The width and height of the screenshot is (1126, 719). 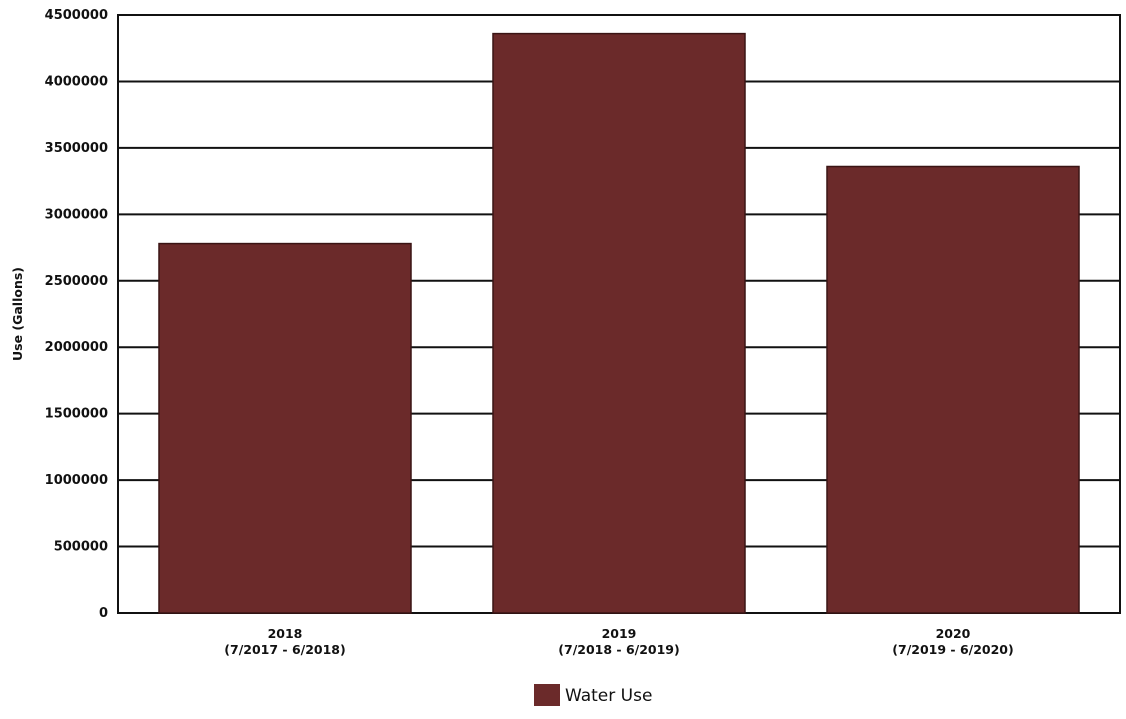 What do you see at coordinates (103, 613) in the screenshot?
I see `y-tick-label: 0` at bounding box center [103, 613].